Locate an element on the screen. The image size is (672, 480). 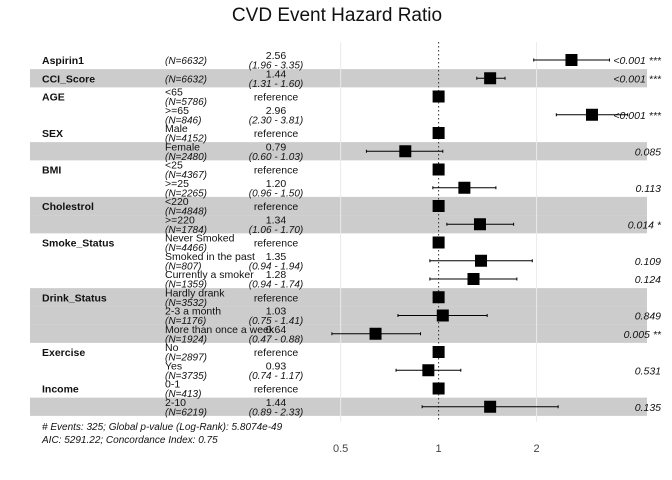
sample-size-label: (N=2265) is located at coordinates (186, 193).